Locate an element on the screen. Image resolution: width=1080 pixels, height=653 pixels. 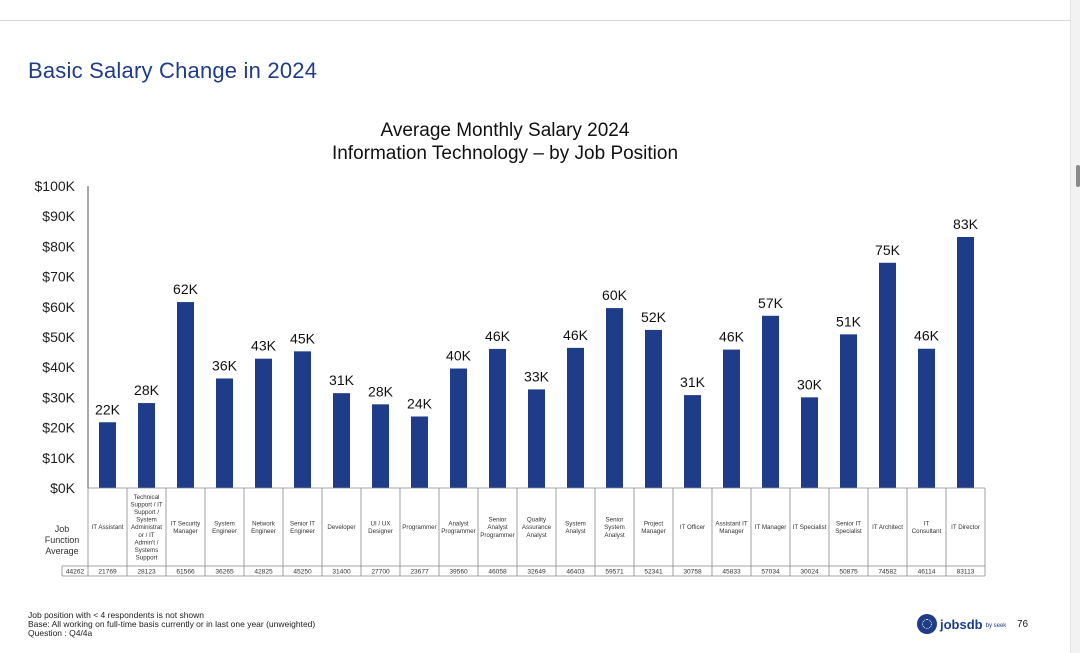
category-label: or / IT is located at coordinates (146, 535).